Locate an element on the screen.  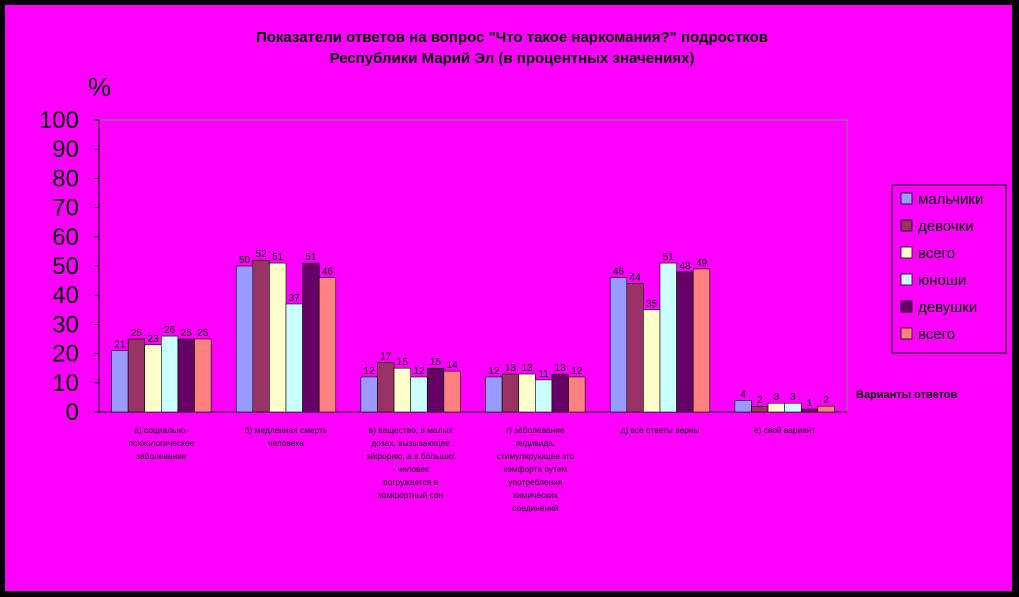
category-label: заболевание is located at coordinates (161, 456).